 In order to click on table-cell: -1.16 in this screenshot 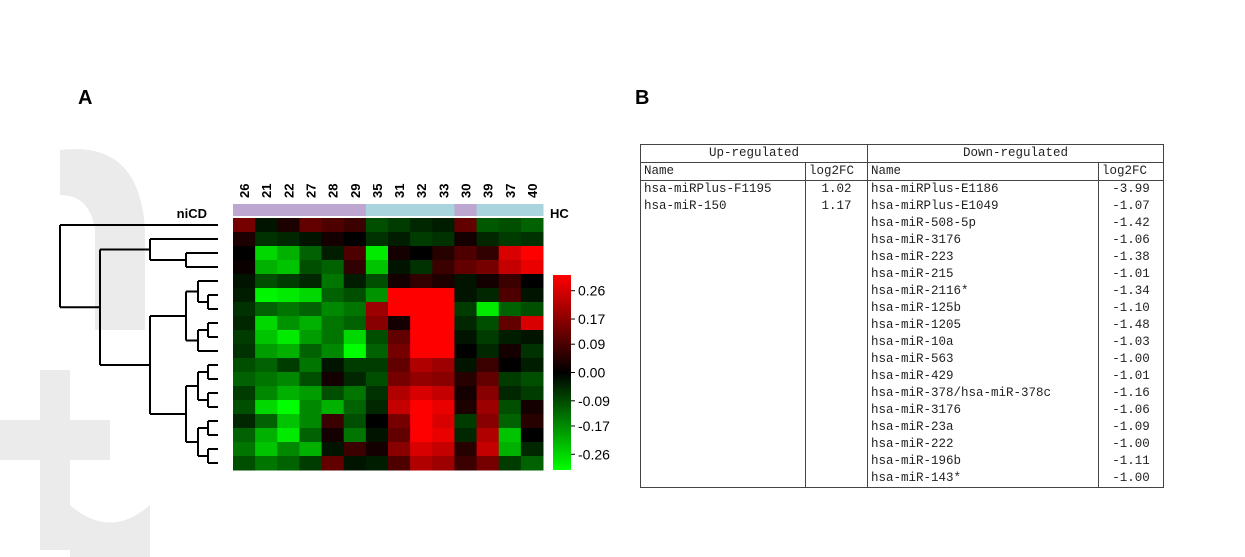, I will do `click(1131, 393)`.